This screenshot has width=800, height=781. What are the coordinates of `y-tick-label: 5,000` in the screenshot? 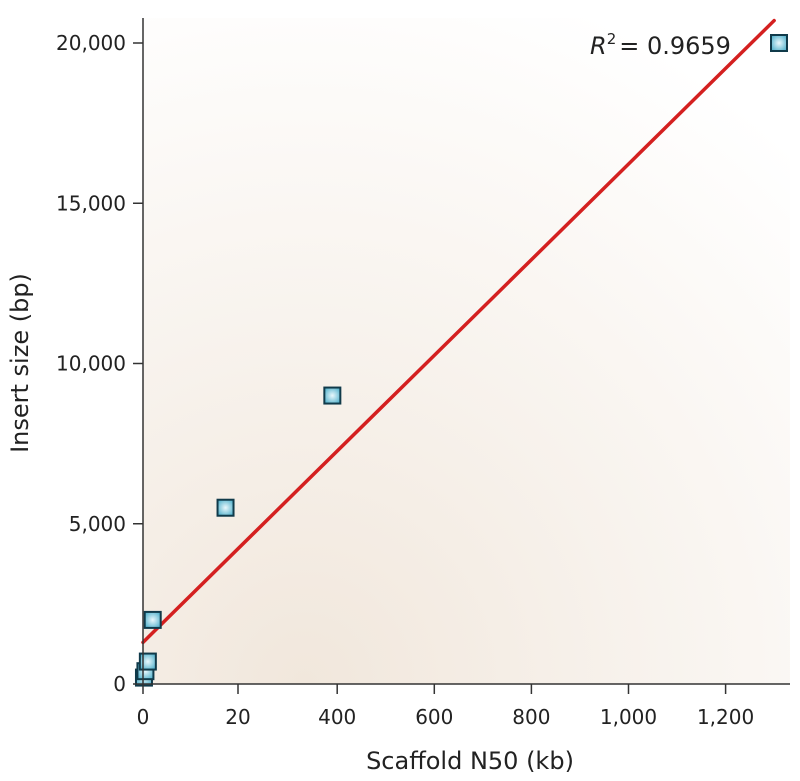 It's located at (97, 524).